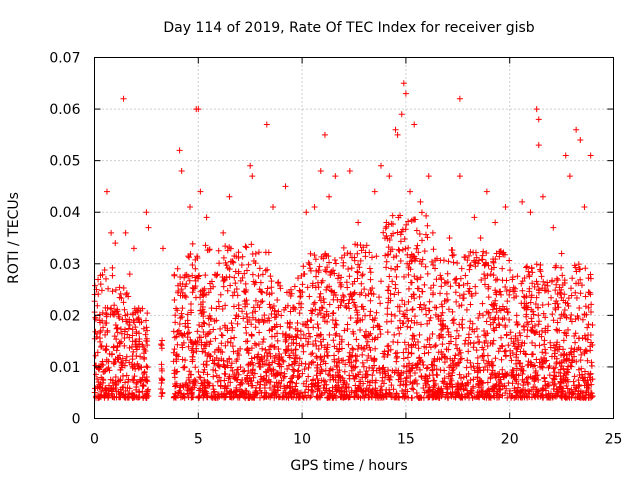  Describe the element at coordinates (64, 368) in the screenshot. I see `y-tick-label: 0.01` at that location.